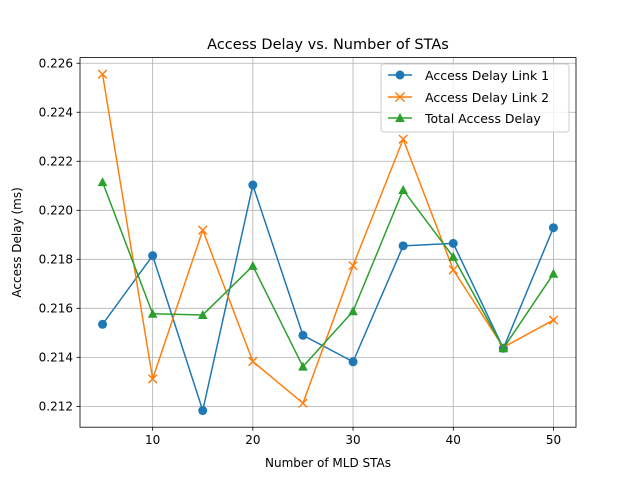 The height and width of the screenshot is (480, 640). I want to click on x-tick-label: 50, so click(553, 440).